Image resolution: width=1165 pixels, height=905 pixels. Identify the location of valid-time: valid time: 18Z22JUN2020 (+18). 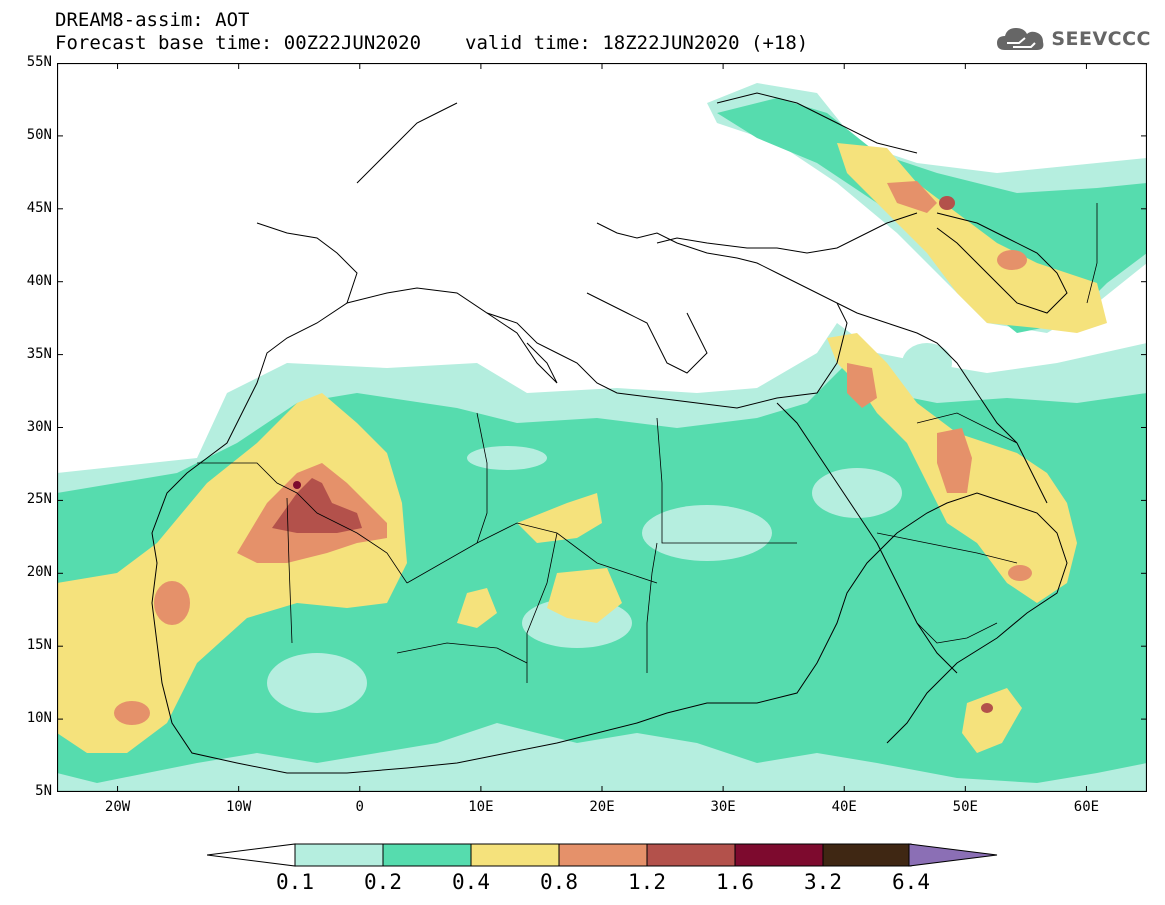
(637, 43).